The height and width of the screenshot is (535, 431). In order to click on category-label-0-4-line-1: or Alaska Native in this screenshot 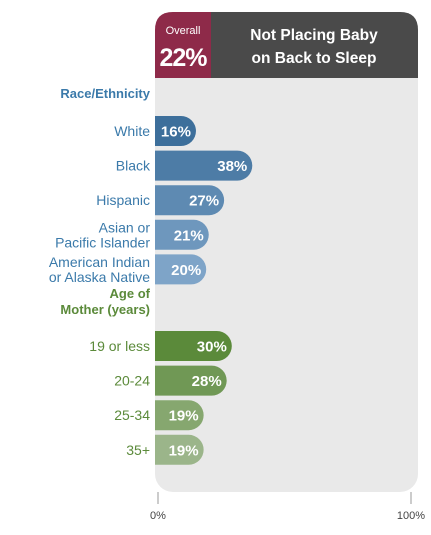, I will do `click(99, 277)`.